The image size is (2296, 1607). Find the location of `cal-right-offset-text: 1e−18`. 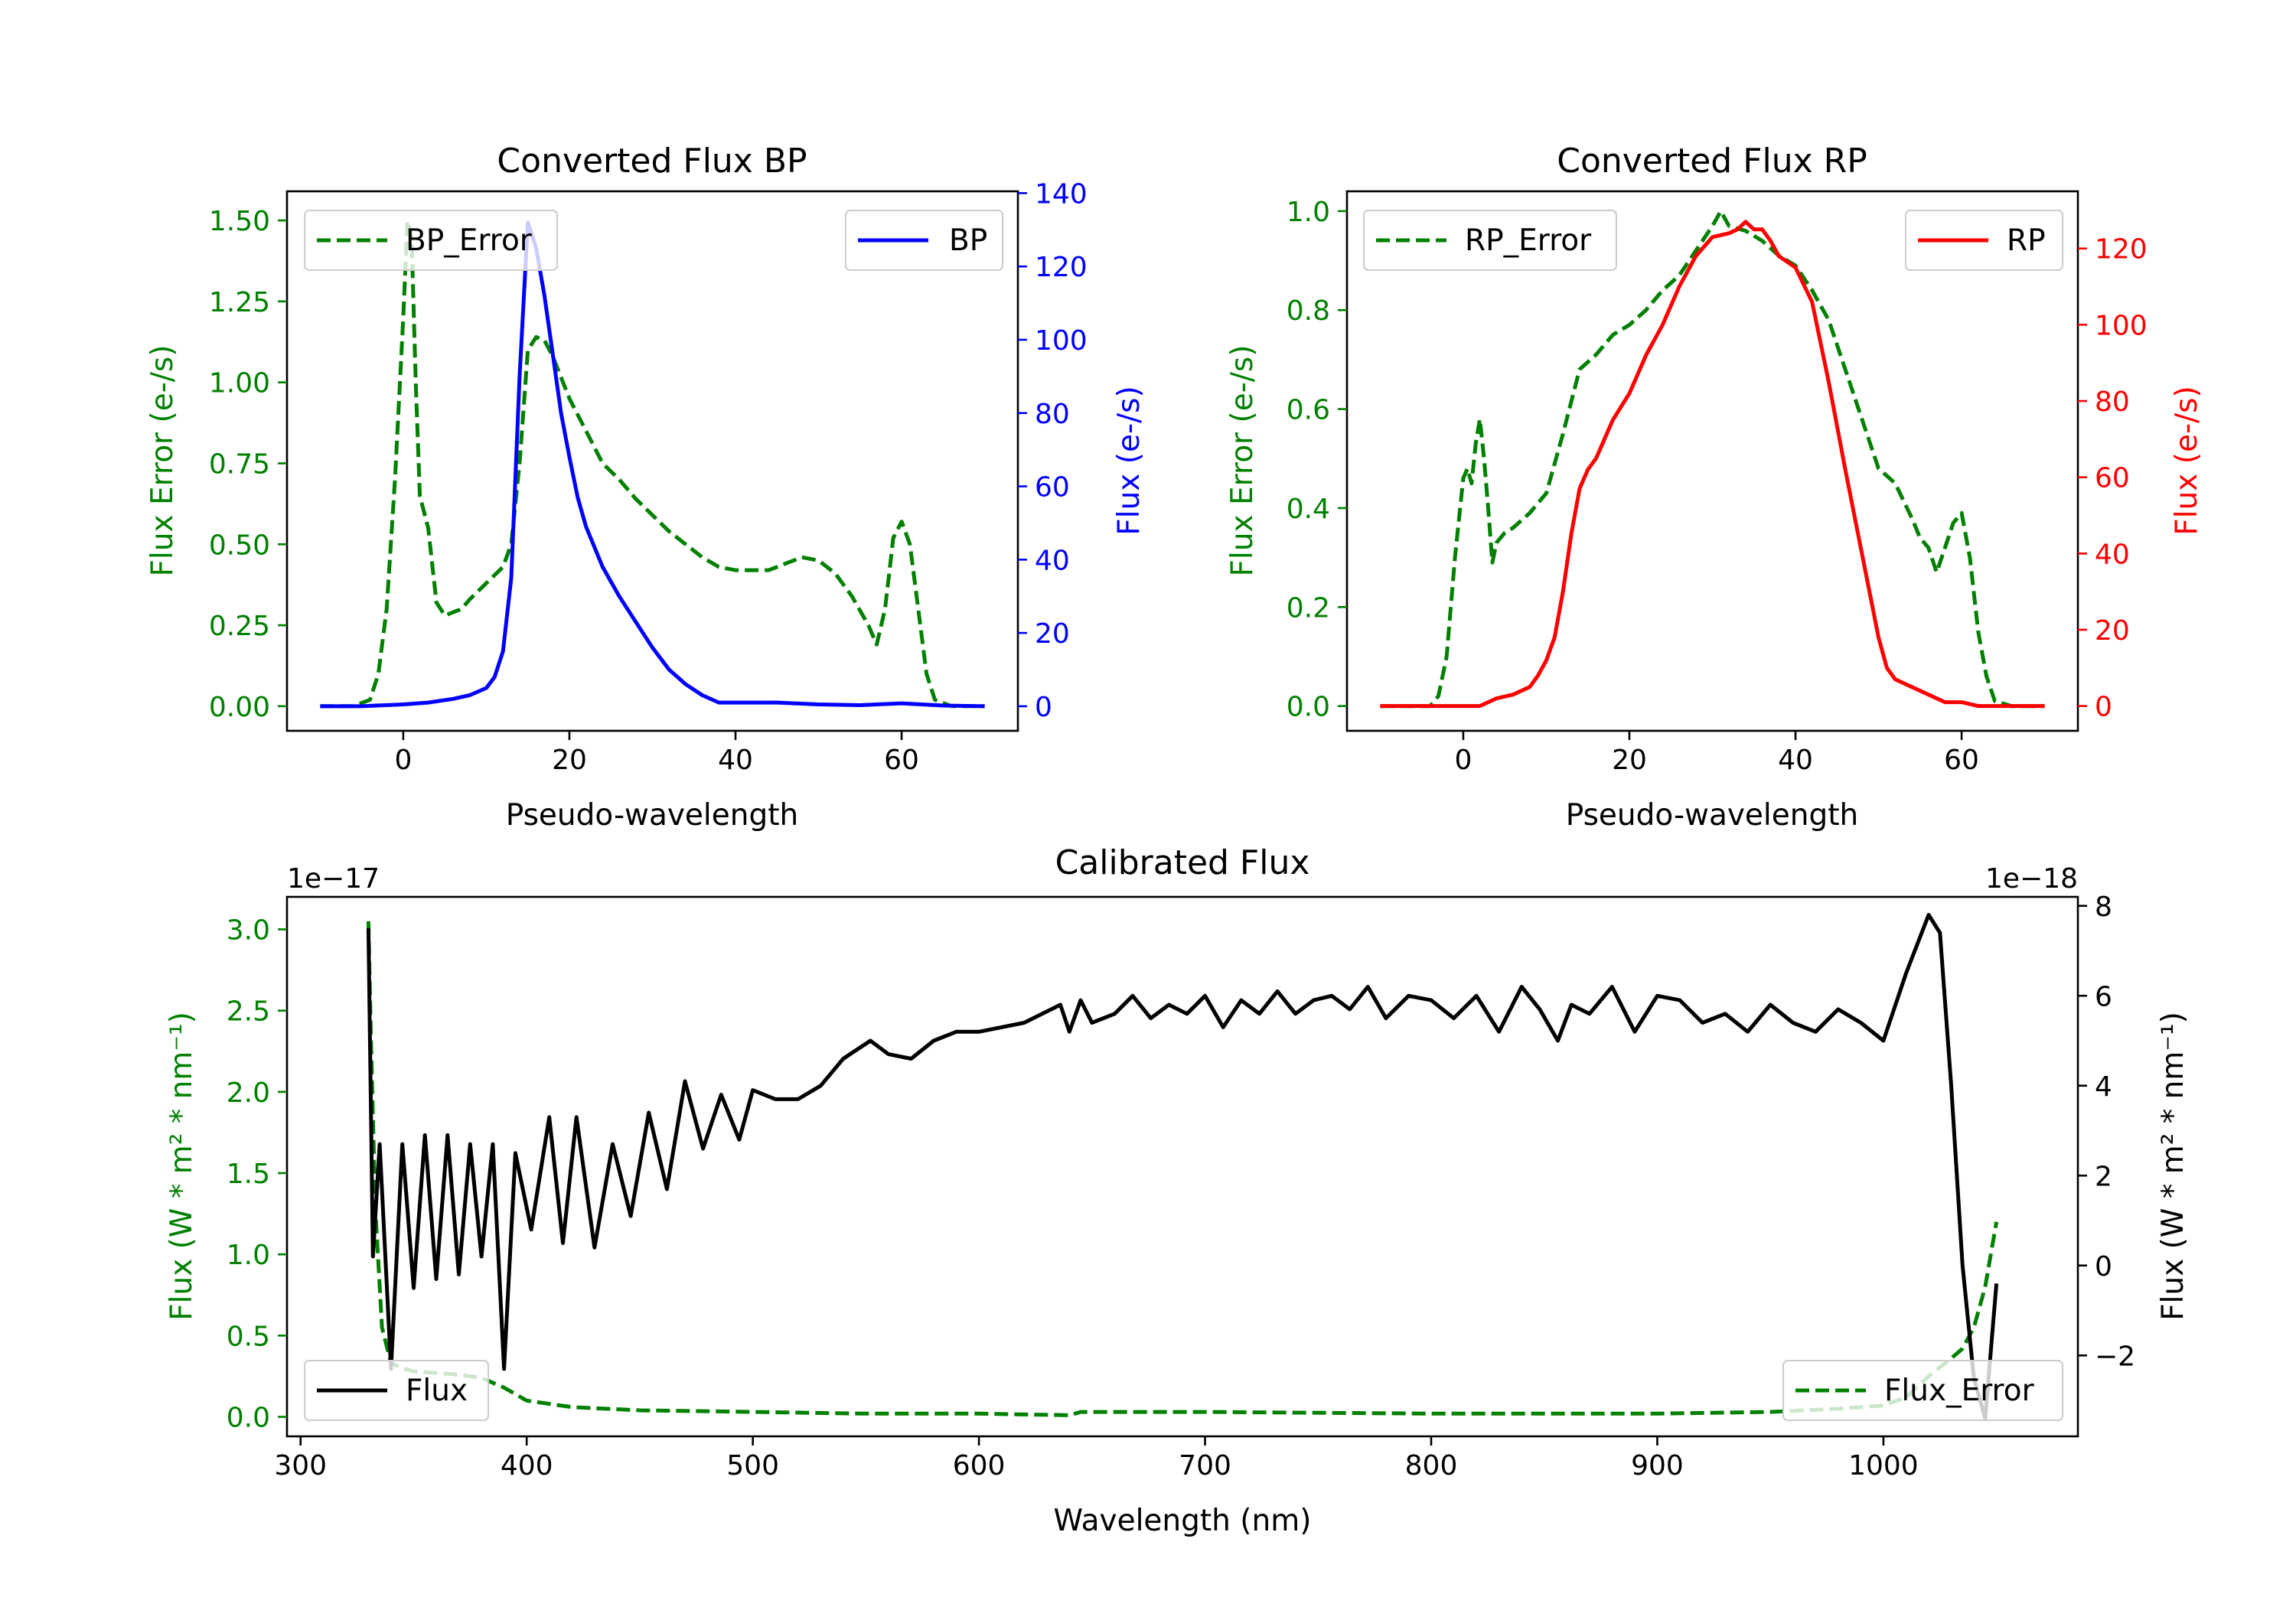

cal-right-offset-text: 1e−18 is located at coordinates (2031, 879).